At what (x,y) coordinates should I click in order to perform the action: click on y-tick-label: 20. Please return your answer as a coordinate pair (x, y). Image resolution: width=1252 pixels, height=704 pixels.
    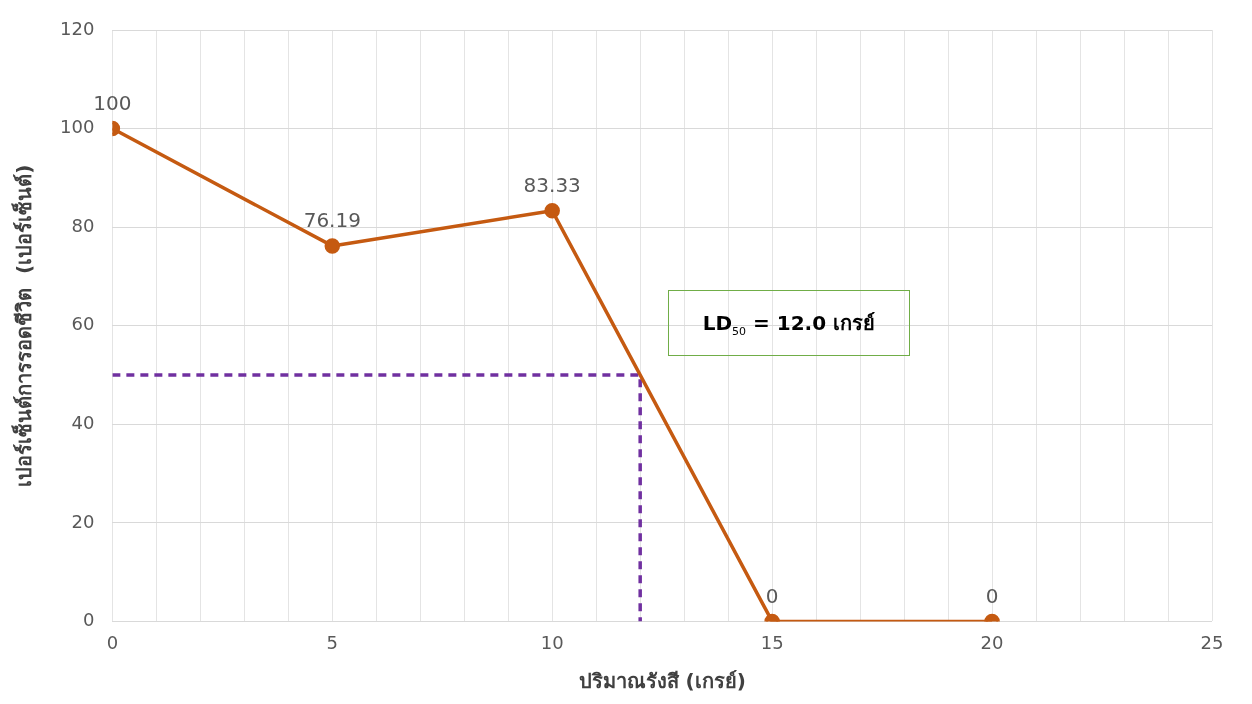
    Looking at the image, I should click on (83, 521).